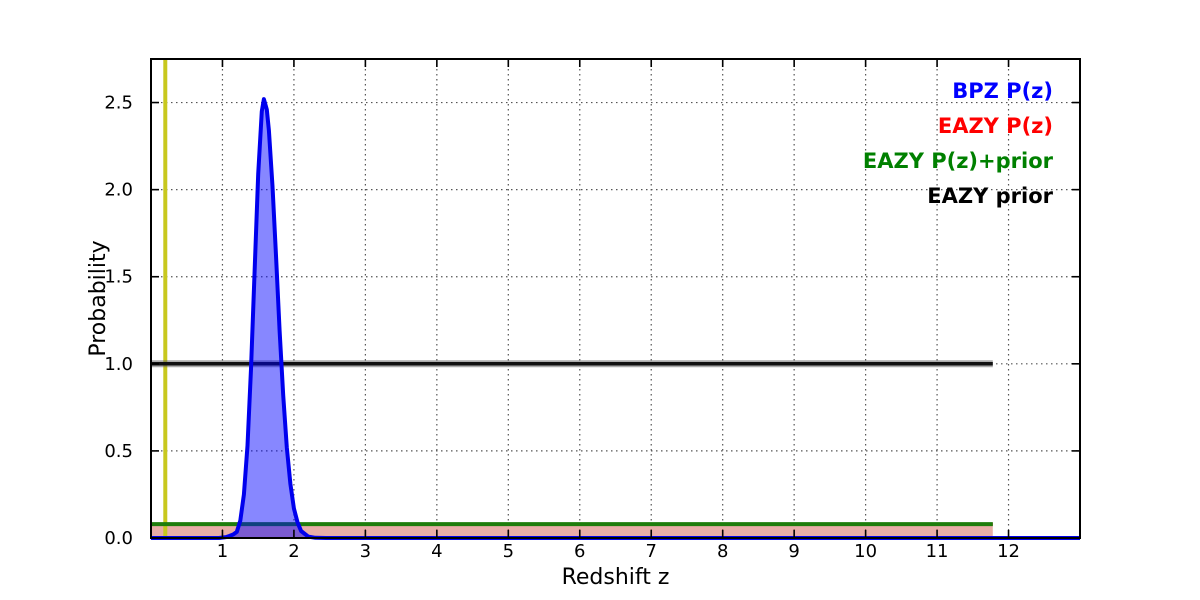 The width and height of the screenshot is (1200, 600). Describe the element at coordinates (118, 538) in the screenshot. I see `y-tick-label: 0.0` at that location.